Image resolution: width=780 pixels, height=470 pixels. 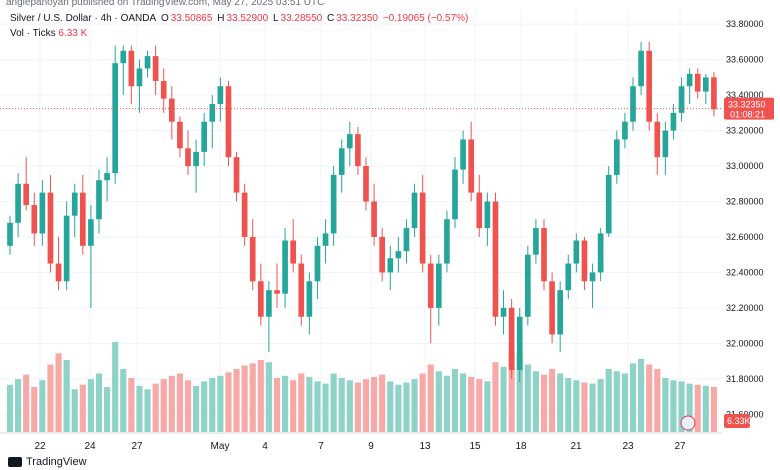 I want to click on y-tick-label: 32.40000, so click(x=745, y=272).